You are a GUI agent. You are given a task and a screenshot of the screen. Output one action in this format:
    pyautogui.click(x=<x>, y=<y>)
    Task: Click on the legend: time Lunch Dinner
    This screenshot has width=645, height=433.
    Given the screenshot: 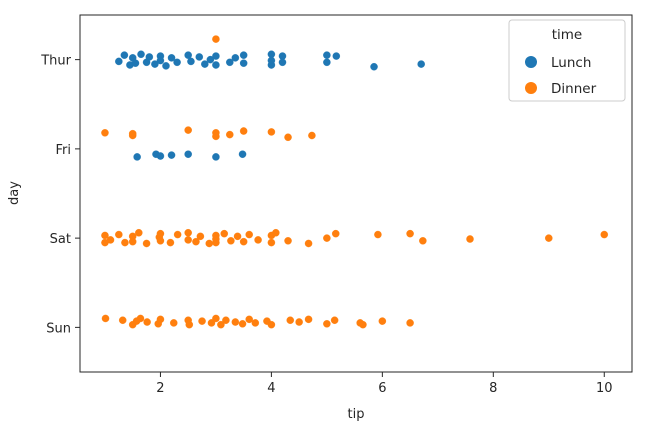 What is the action you would take?
    pyautogui.click(x=567, y=60)
    